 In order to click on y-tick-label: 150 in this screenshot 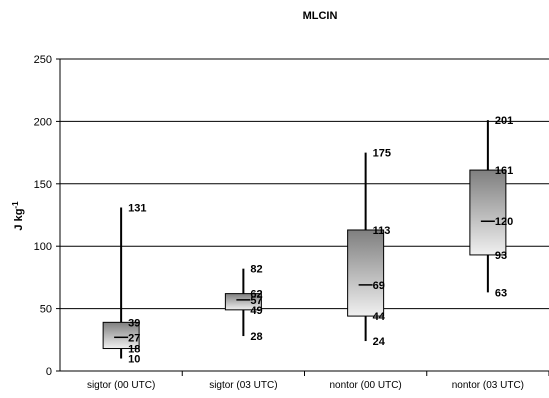, I will do `click(43, 185)`.